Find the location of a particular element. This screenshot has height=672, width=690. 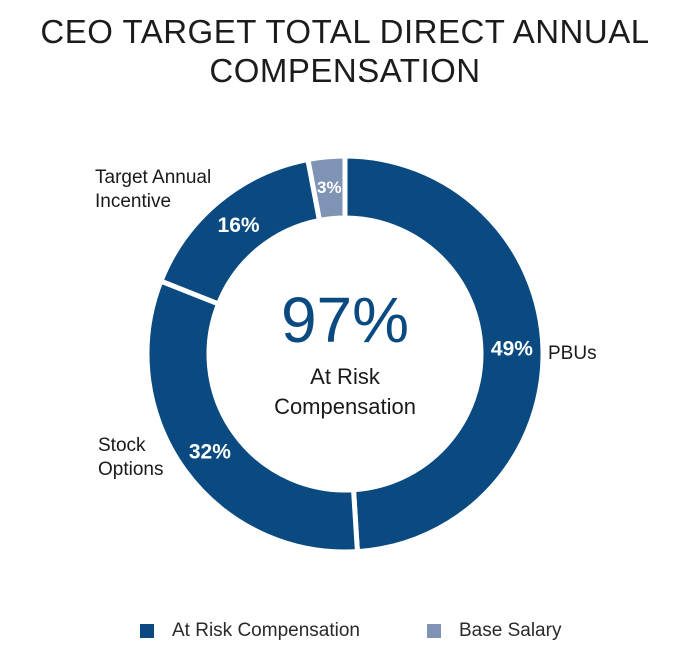

data-label-base-salary: 3% is located at coordinates (329, 187).